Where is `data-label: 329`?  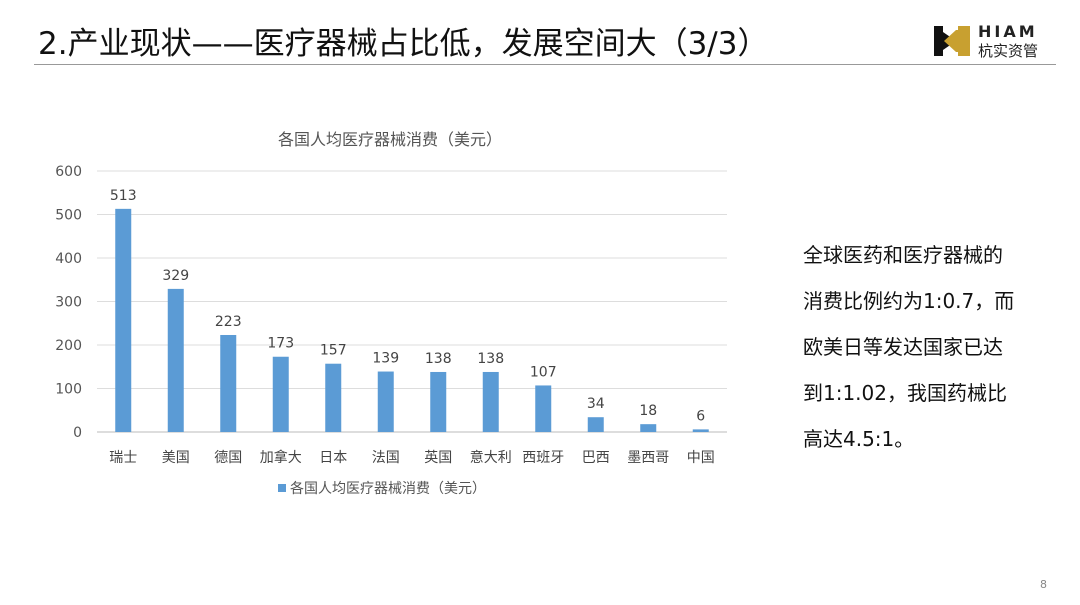 data-label: 329 is located at coordinates (175, 276).